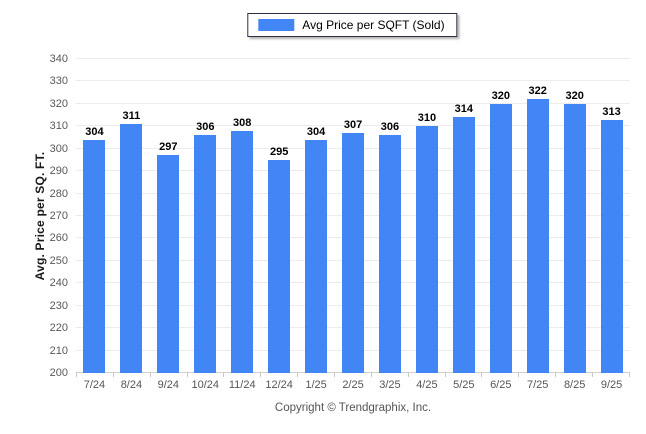 The width and height of the screenshot is (646, 434). I want to click on bar-group: 295, so click(279, 216).